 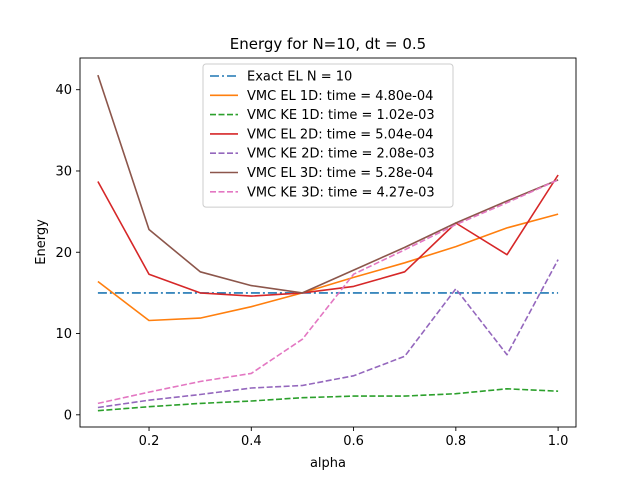 What do you see at coordinates (63, 90) in the screenshot?
I see `y-tick-label: 40` at bounding box center [63, 90].